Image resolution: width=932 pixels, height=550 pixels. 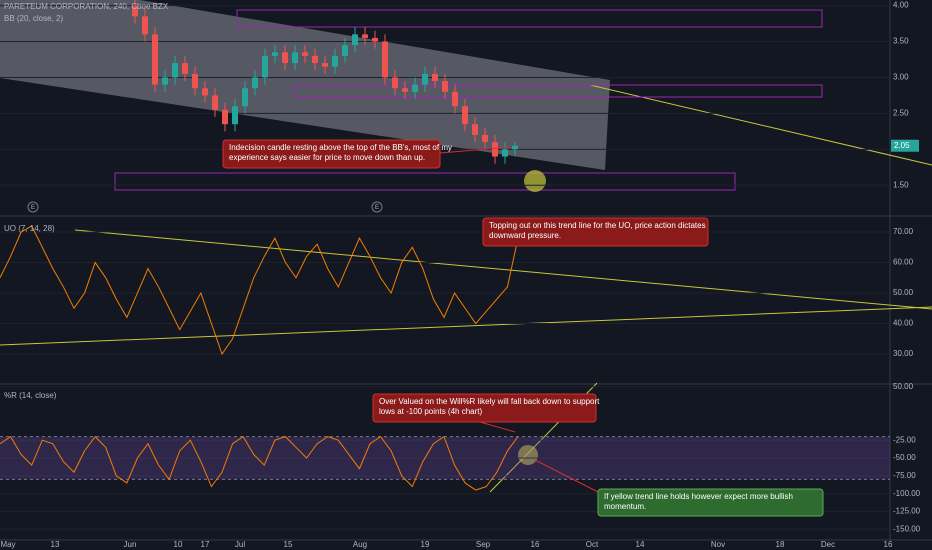 What do you see at coordinates (592, 544) in the screenshot?
I see `x-tick-label: Oct` at bounding box center [592, 544].